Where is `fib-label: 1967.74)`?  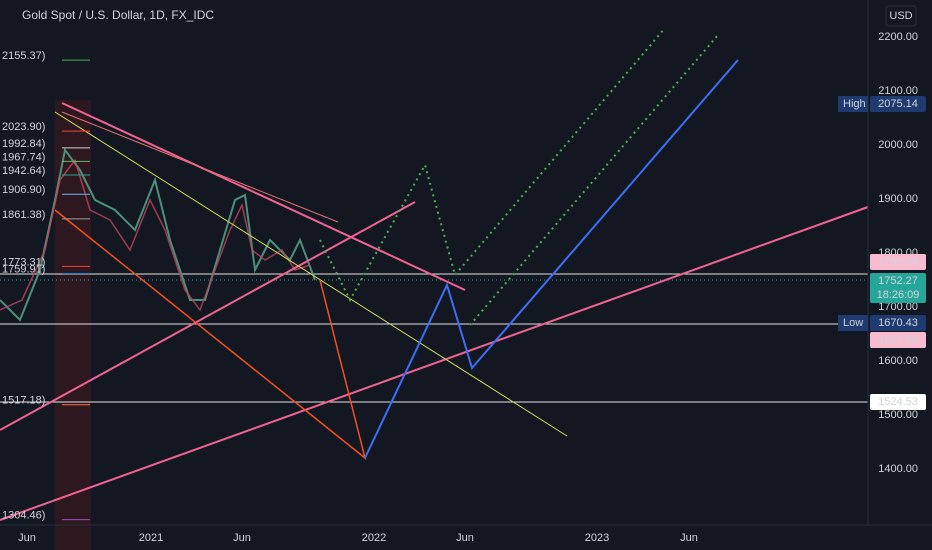 fib-label: 1967.74) is located at coordinates (23, 157).